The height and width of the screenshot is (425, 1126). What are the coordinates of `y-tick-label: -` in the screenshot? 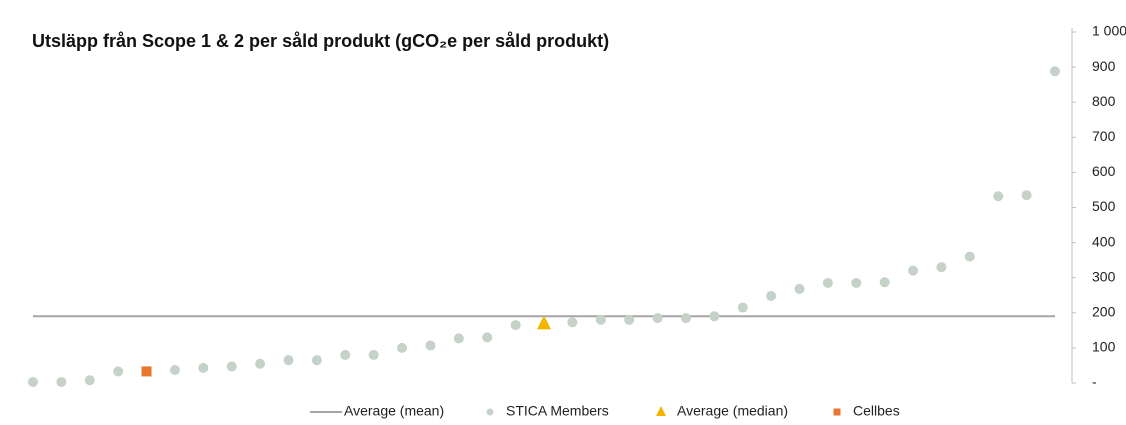 It's located at (1094, 382).